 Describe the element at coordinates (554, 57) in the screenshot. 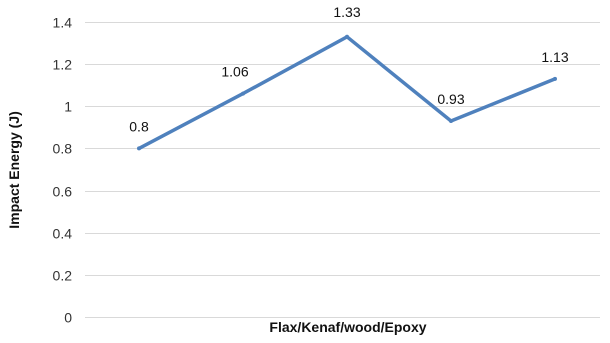

I see `data-label: 1.13` at that location.